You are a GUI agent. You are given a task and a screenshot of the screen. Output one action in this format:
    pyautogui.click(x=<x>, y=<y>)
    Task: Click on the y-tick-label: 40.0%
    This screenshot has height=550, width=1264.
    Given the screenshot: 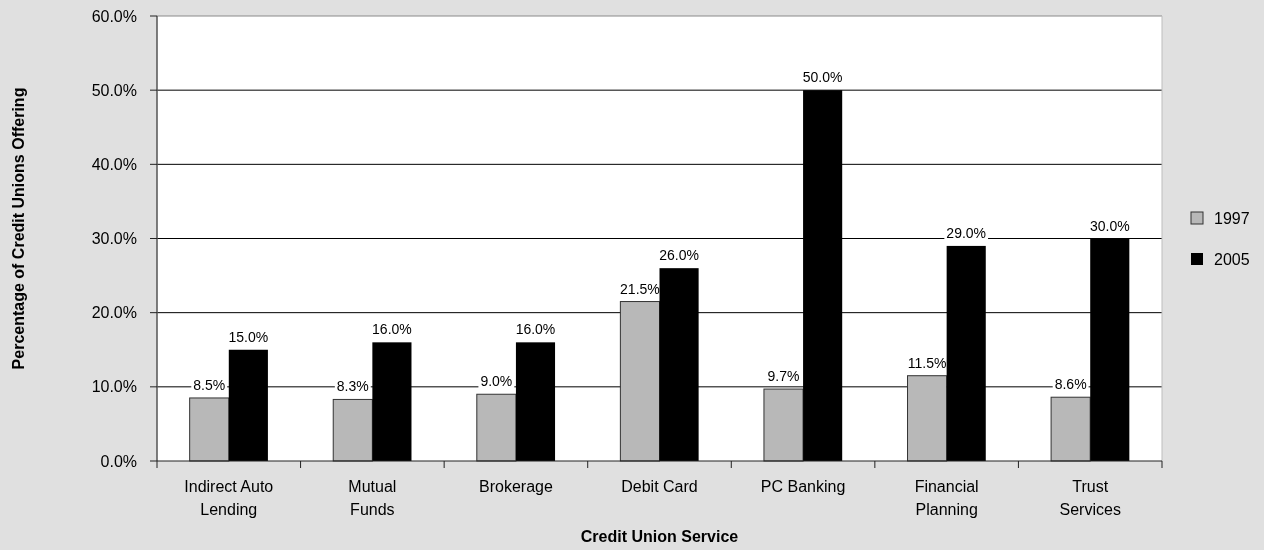 What is the action you would take?
    pyautogui.click(x=114, y=164)
    